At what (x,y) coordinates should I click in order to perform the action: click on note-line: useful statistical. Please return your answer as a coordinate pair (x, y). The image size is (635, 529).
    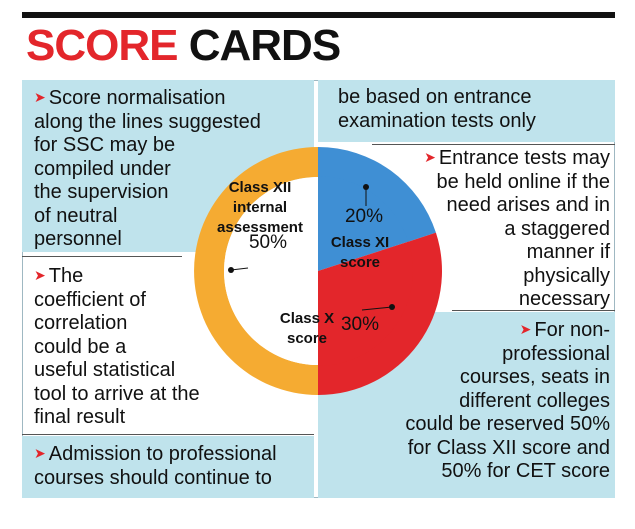
    Looking at the image, I should click on (105, 370).